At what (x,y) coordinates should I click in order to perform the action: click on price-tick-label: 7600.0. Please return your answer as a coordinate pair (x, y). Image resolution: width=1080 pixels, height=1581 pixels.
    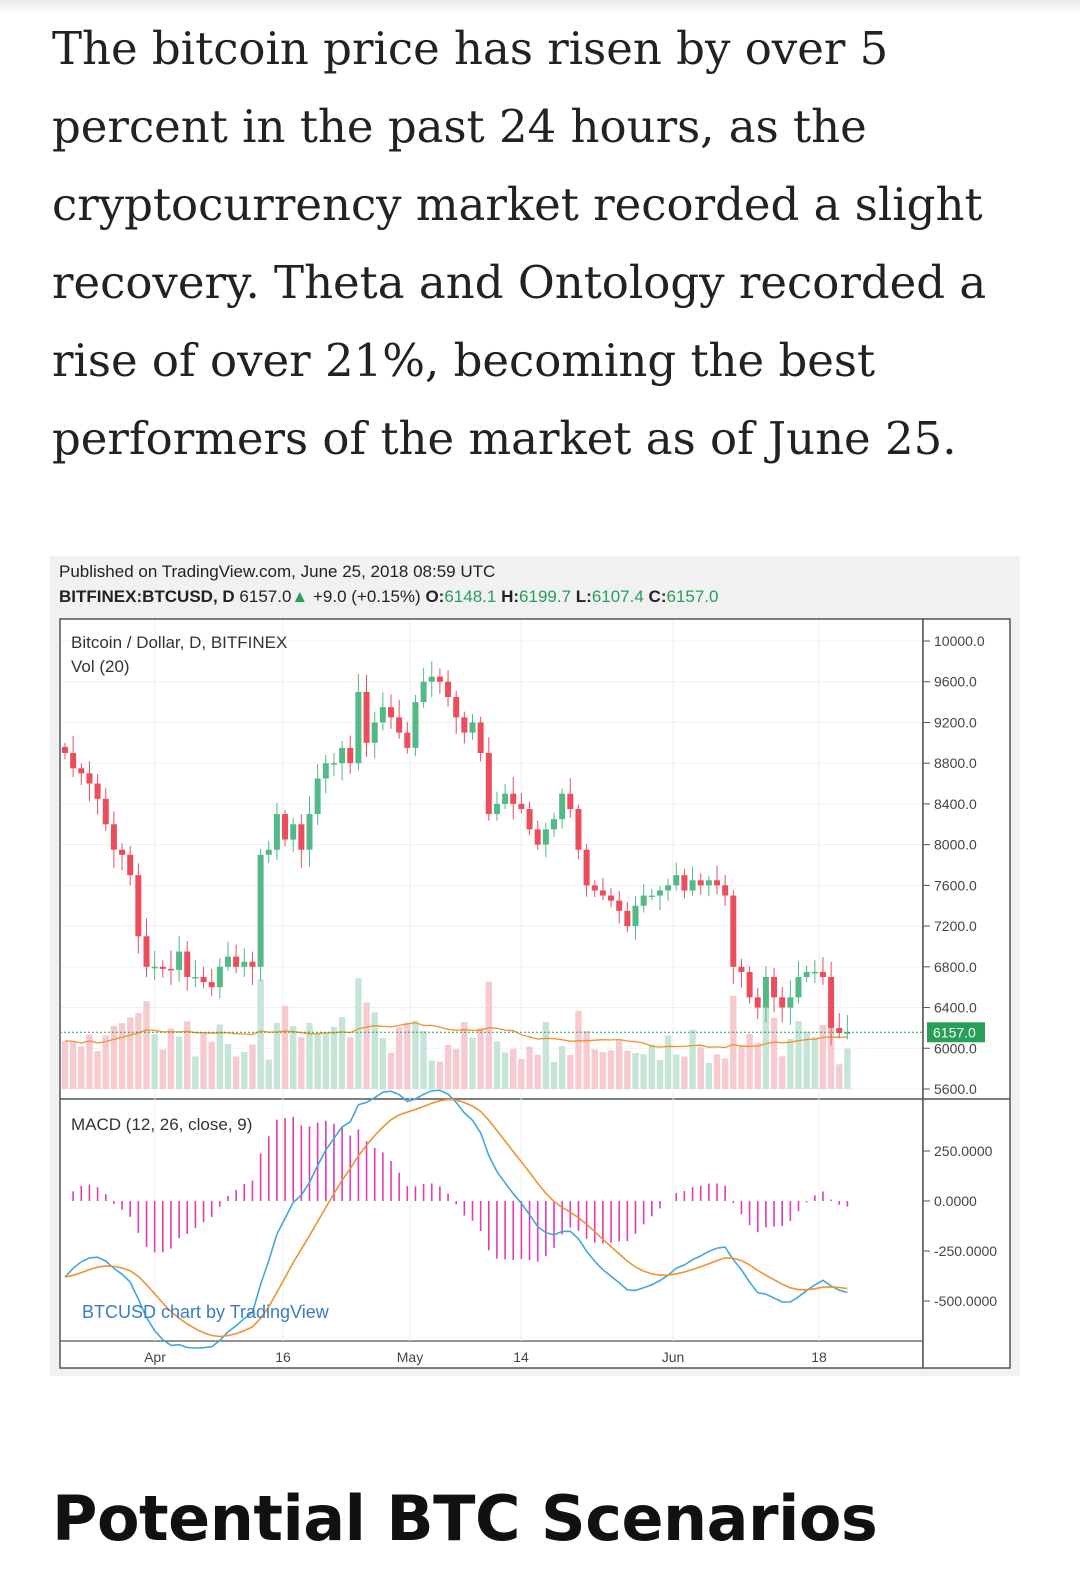
    Looking at the image, I should click on (955, 885).